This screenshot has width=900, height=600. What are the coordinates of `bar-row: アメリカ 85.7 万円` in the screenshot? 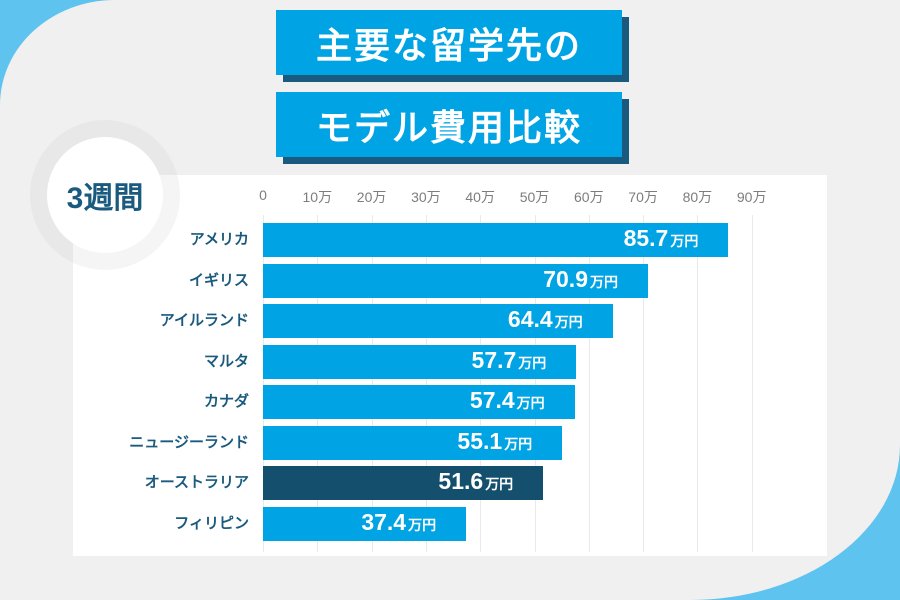 It's located at (450, 240).